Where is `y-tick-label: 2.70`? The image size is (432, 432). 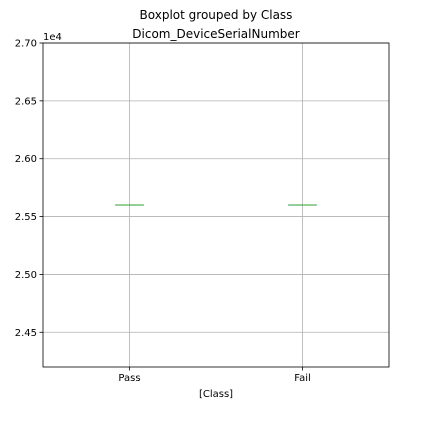 y-tick-label: 2.70 is located at coordinates (26, 44).